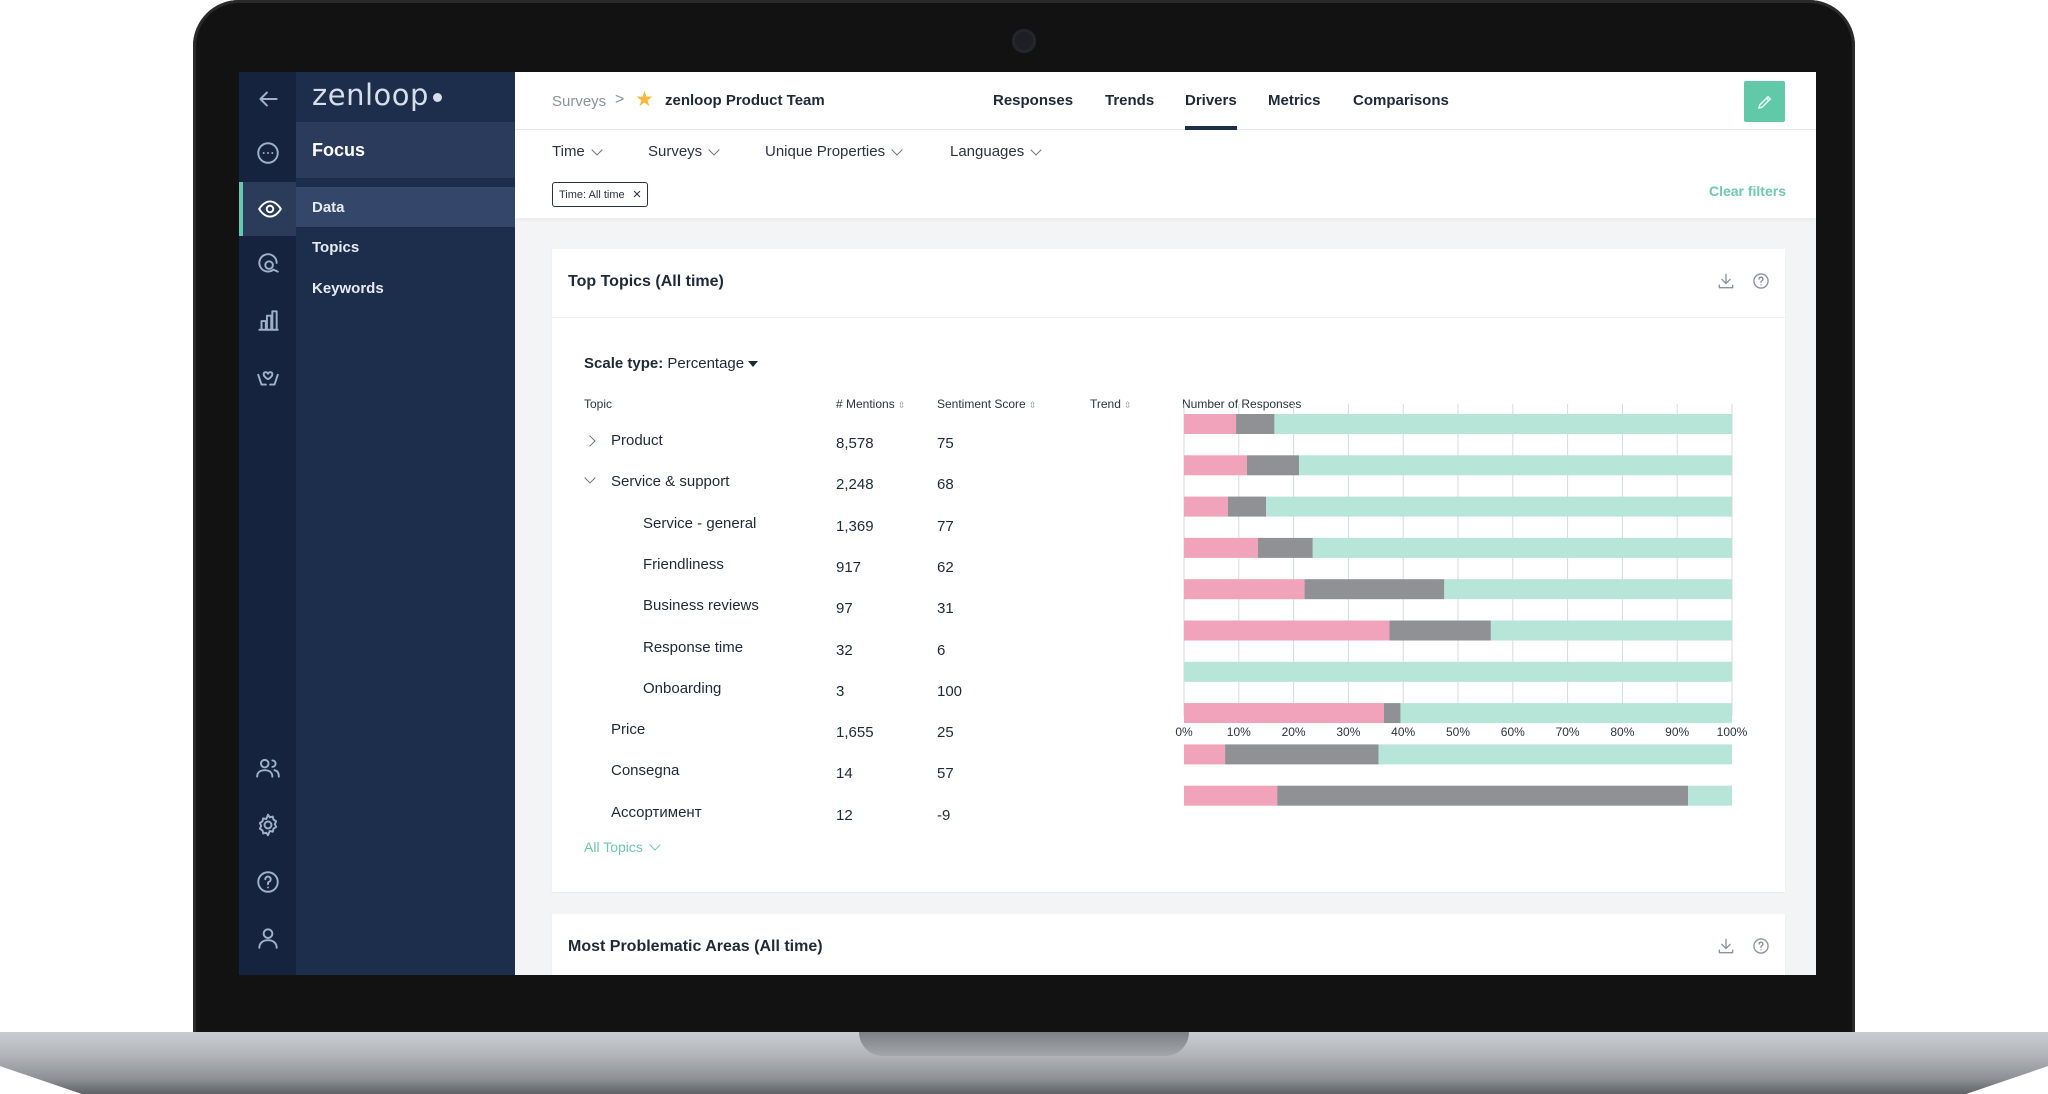 This screenshot has height=1094, width=2048. Describe the element at coordinates (1130, 100) in the screenshot. I see `tab-trends: Trends` at that location.